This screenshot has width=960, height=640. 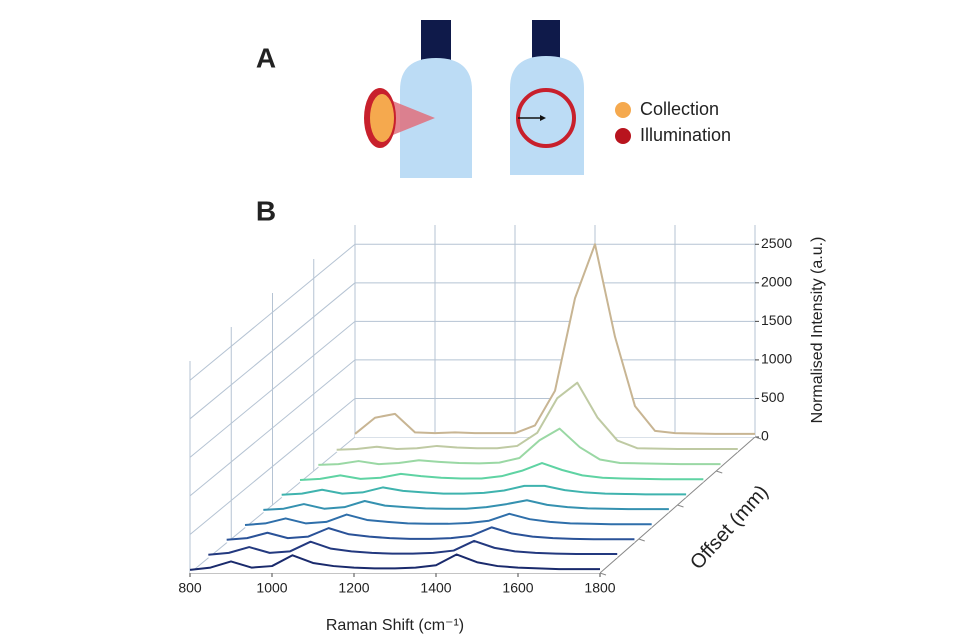 I want to click on collection-spot, so click(x=382, y=118).